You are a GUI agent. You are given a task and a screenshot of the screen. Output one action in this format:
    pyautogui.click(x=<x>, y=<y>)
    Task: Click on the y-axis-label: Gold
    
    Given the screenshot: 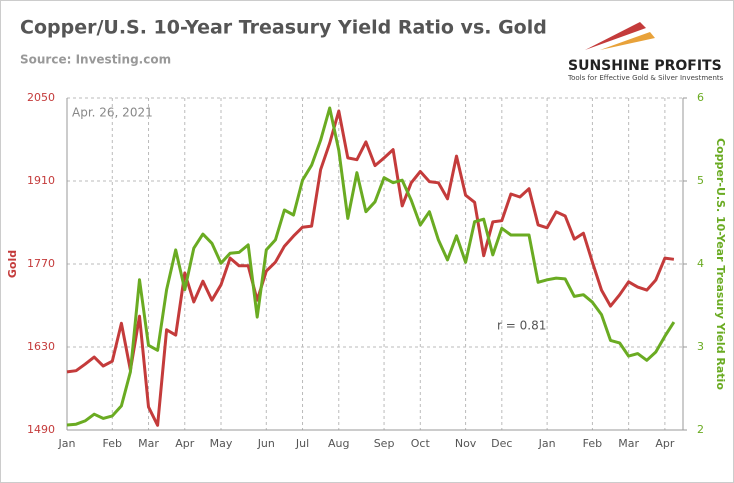 What is the action you would take?
    pyautogui.click(x=12, y=264)
    